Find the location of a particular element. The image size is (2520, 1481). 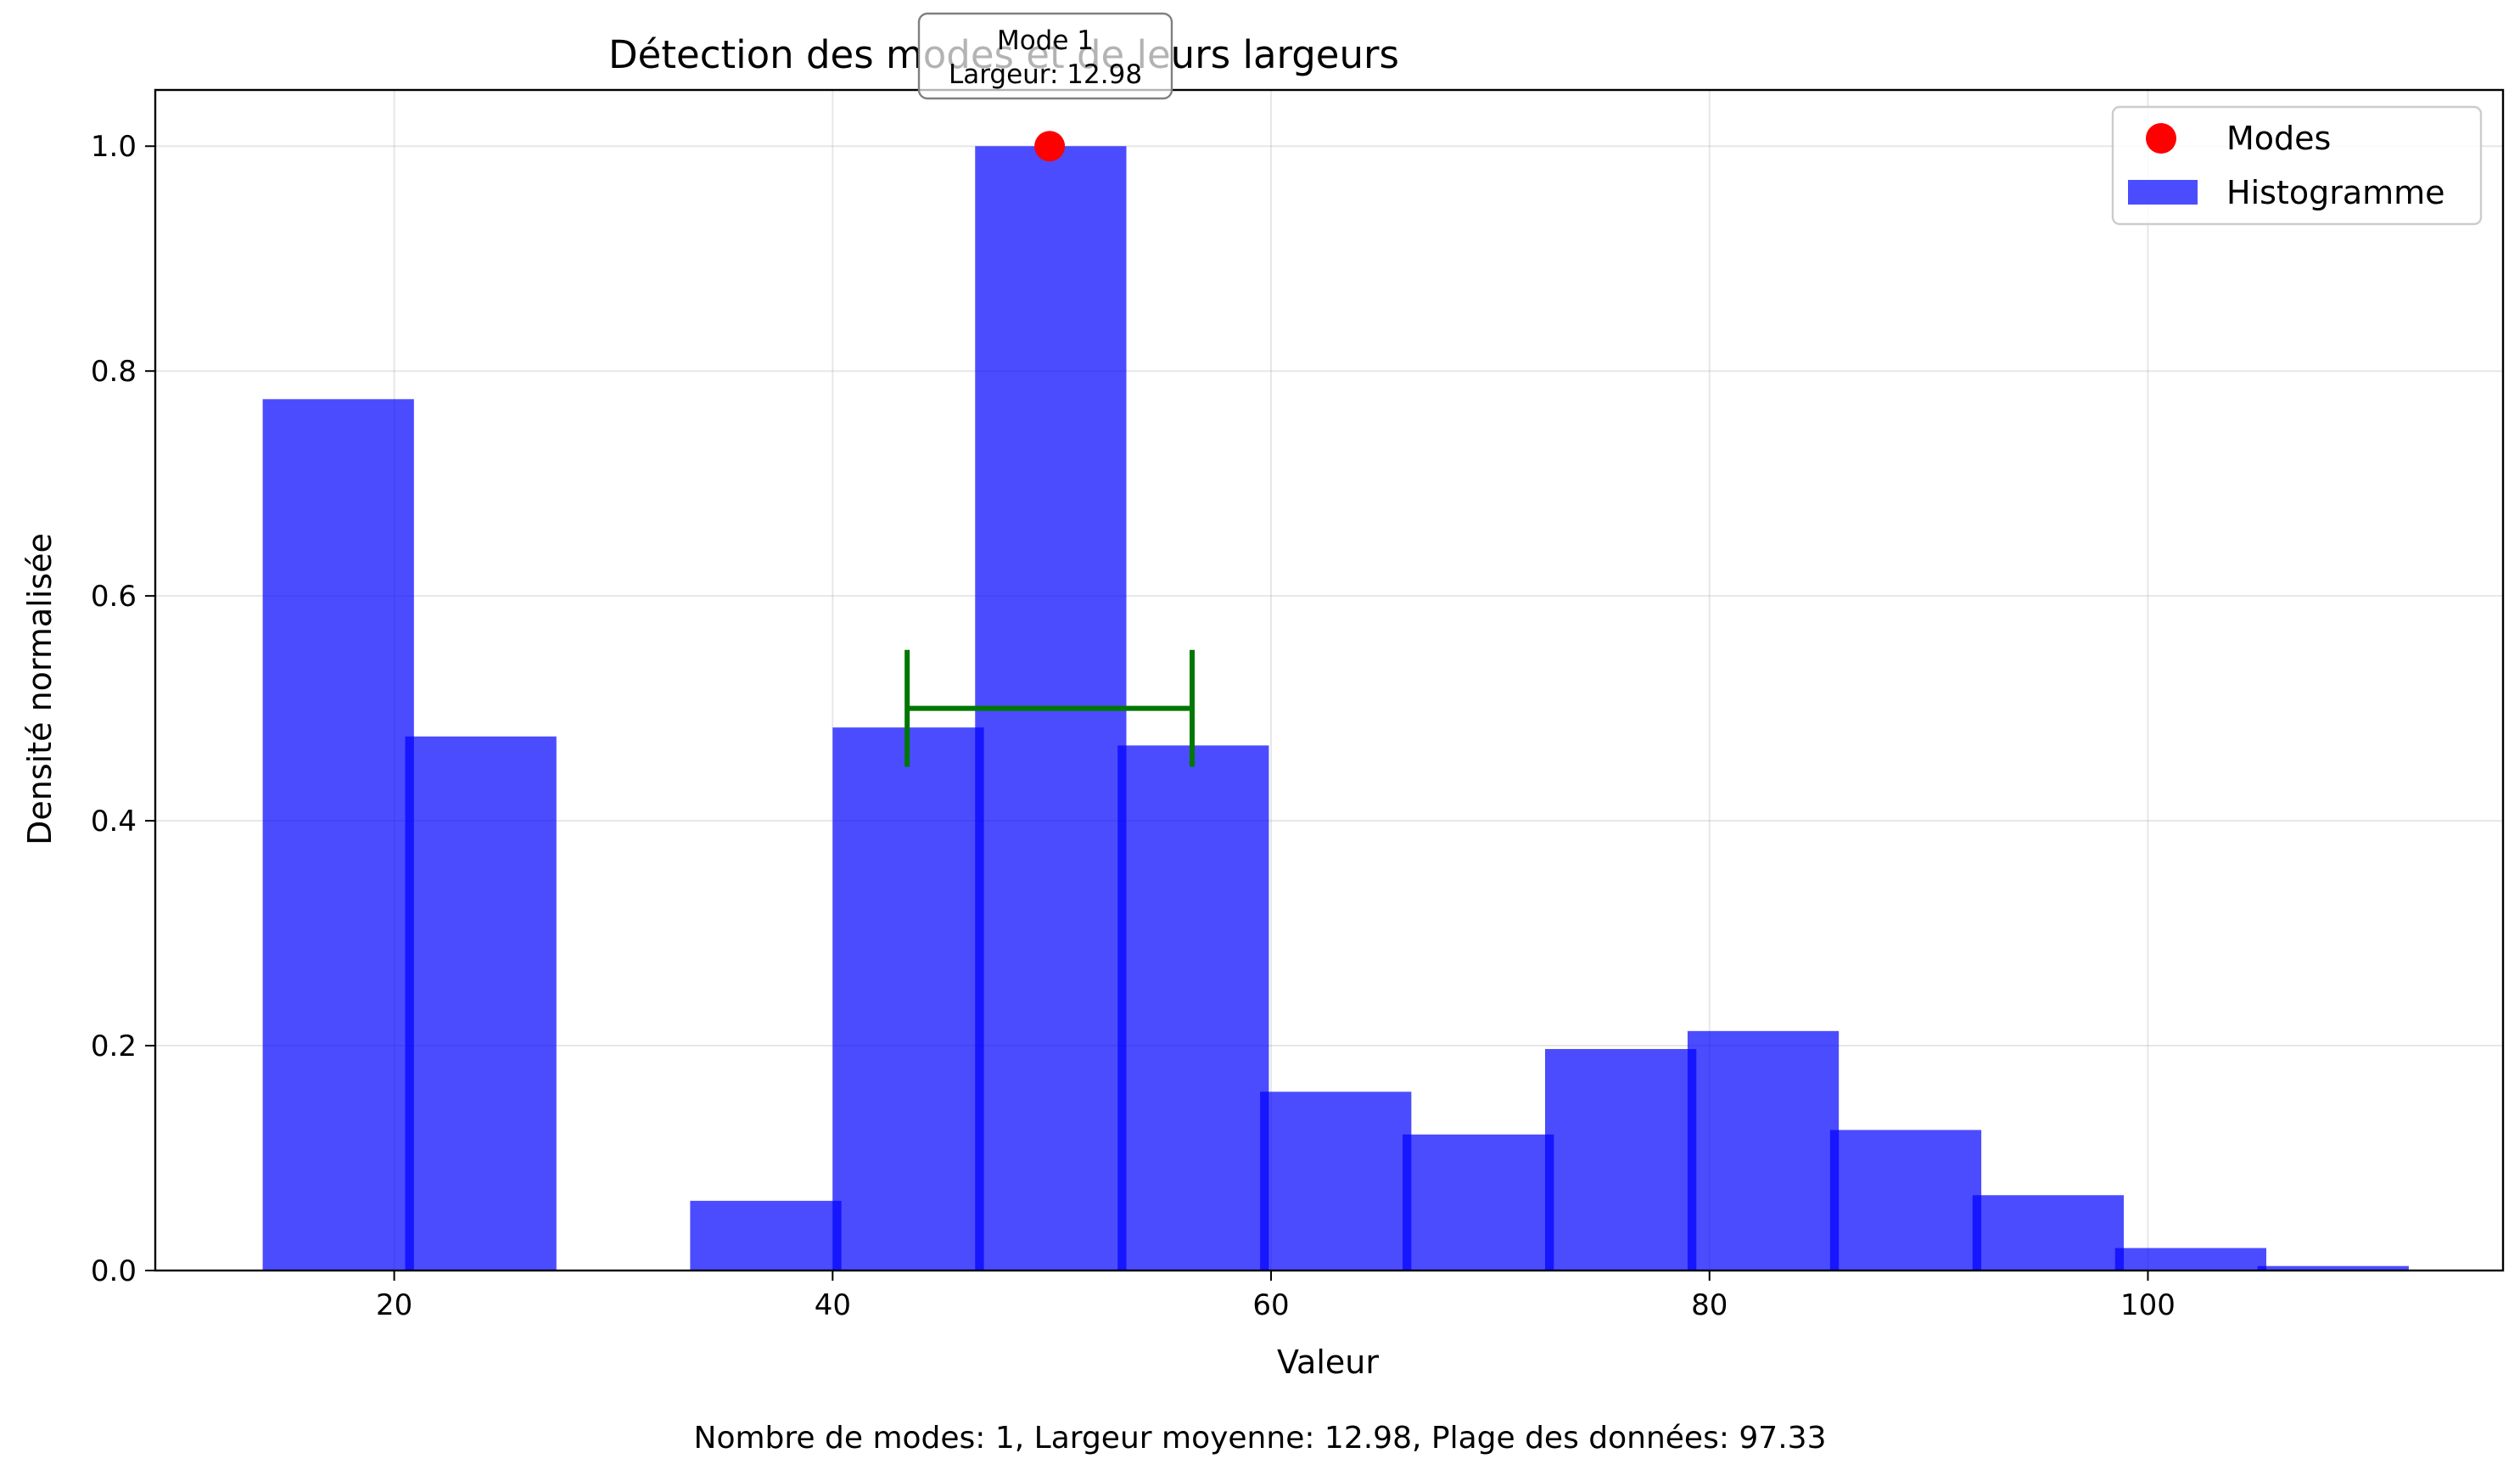

legend-modes-label: Modes is located at coordinates (2278, 138).